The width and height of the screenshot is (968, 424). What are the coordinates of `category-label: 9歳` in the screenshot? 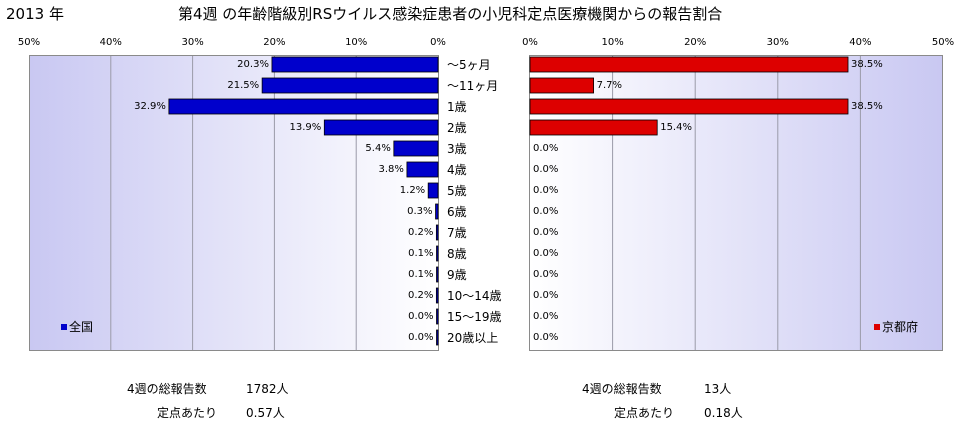 It's located at (457, 275).